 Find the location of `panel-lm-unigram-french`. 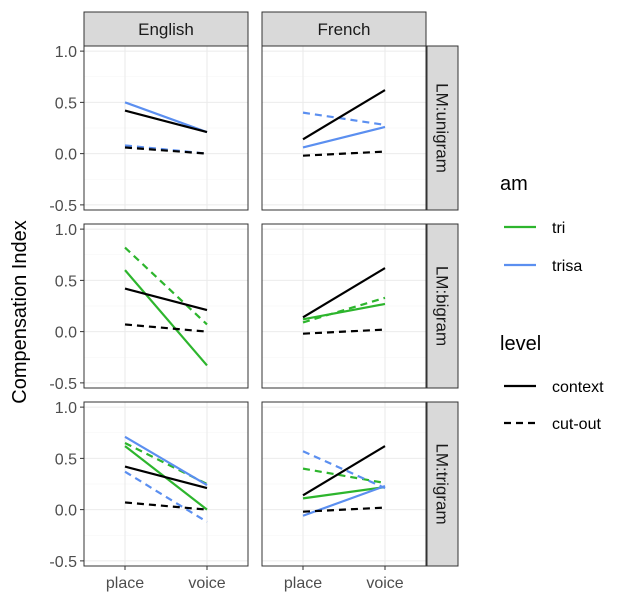

panel-lm-unigram-french is located at coordinates (344, 128).